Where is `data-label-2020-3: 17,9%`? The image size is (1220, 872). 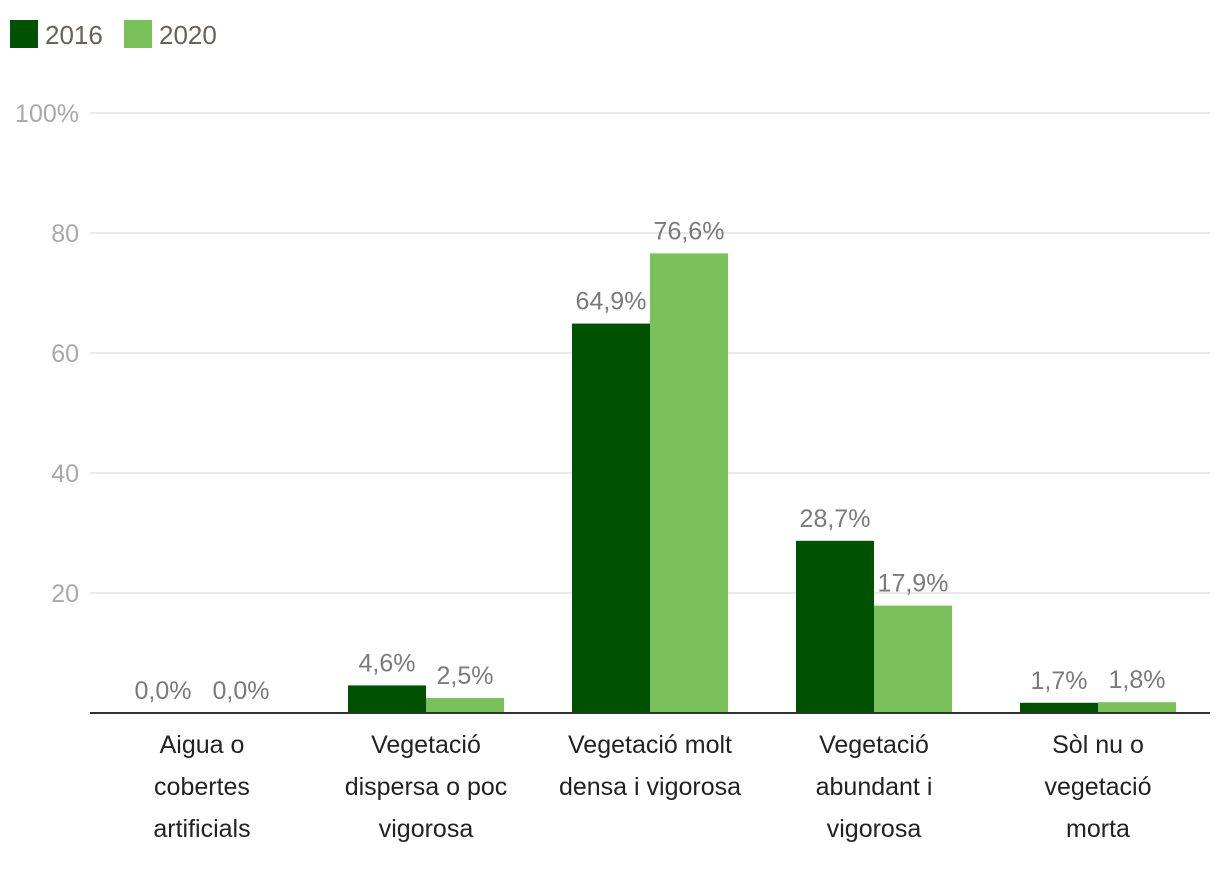
data-label-2020-3: 17,9% is located at coordinates (913, 584).